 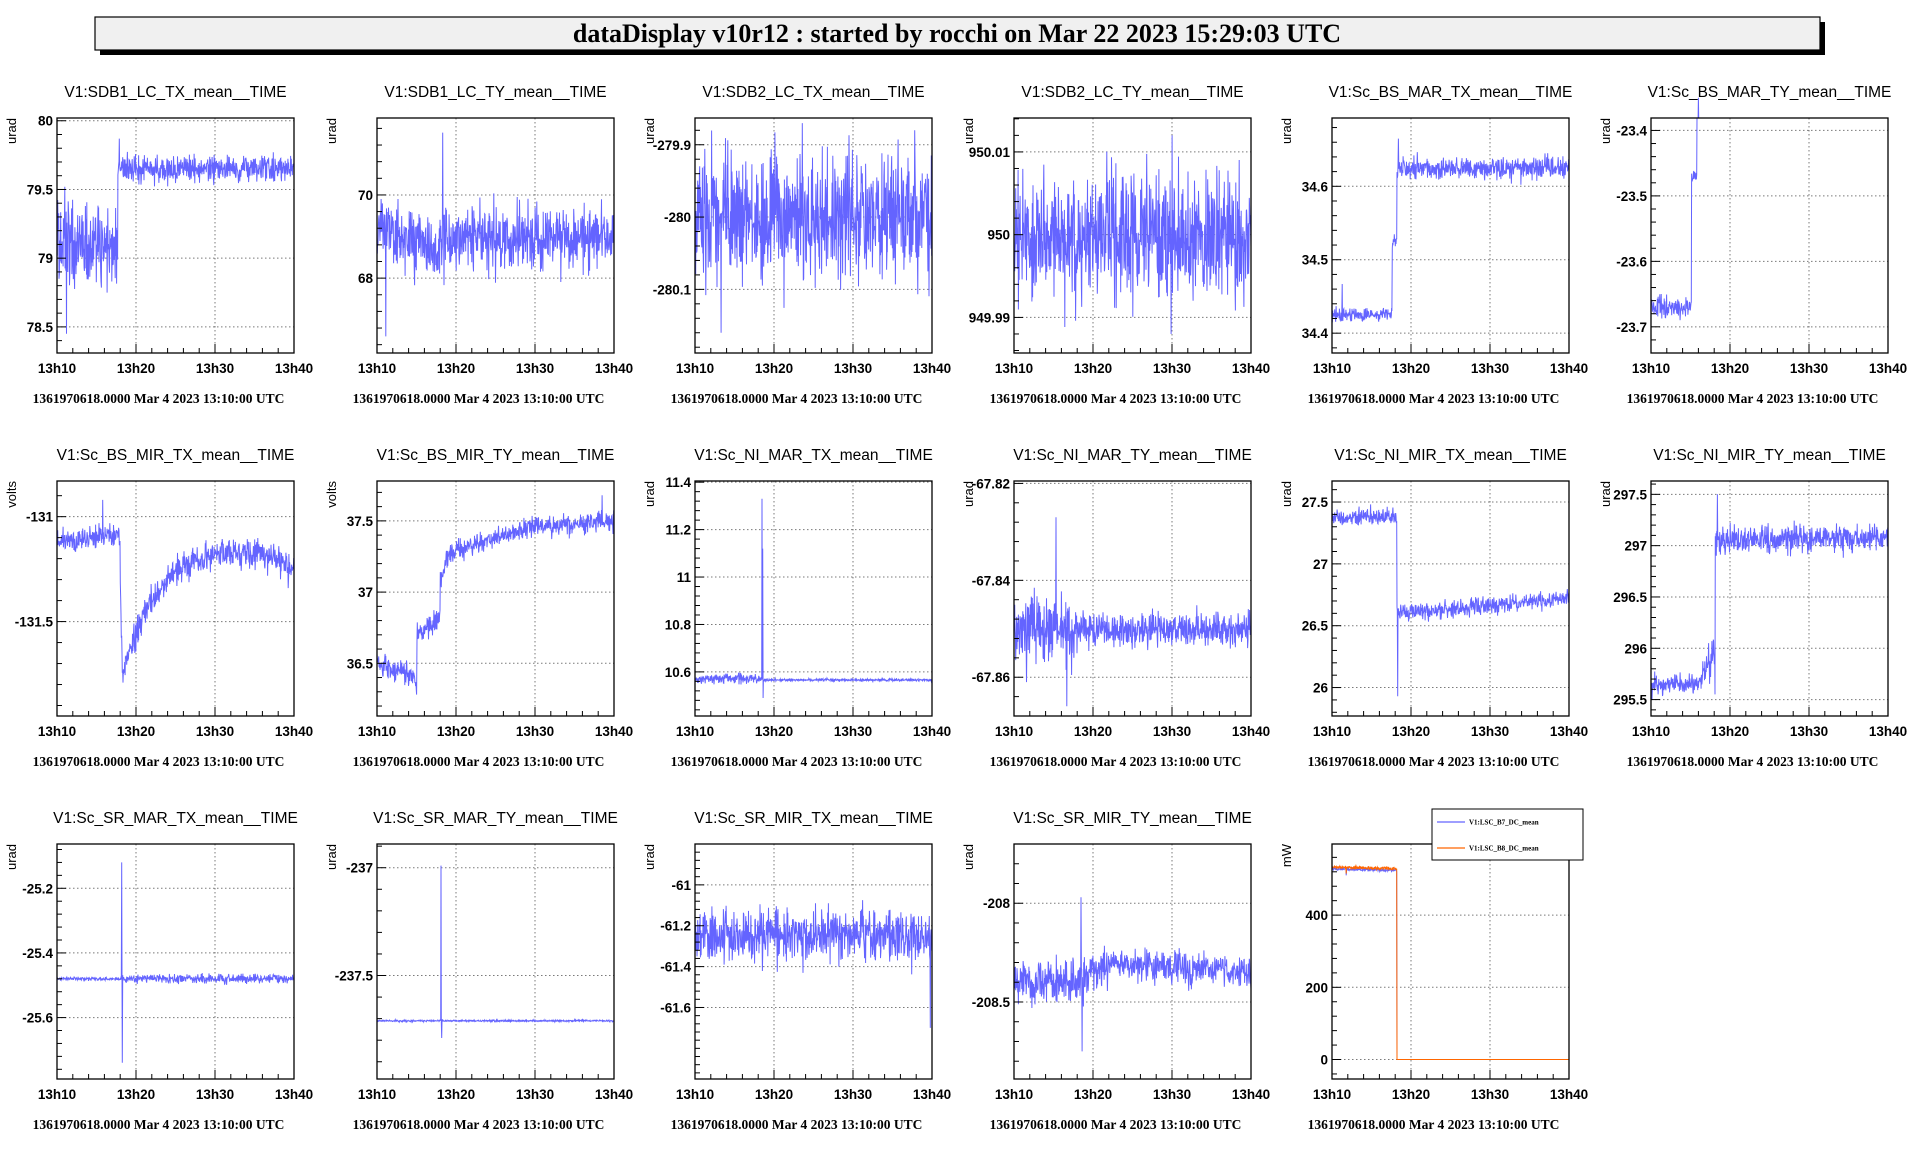 What do you see at coordinates (1631, 130) in the screenshot?
I see `y-tick-label: -23.4` at bounding box center [1631, 130].